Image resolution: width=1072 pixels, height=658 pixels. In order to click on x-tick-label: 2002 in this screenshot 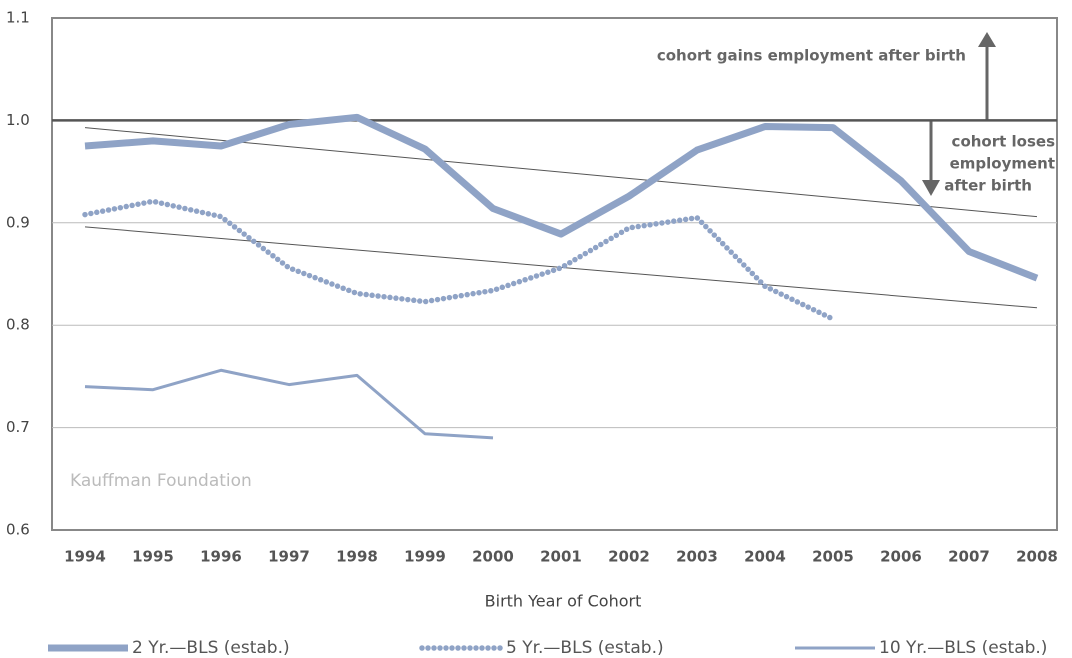, I will do `click(629, 557)`.